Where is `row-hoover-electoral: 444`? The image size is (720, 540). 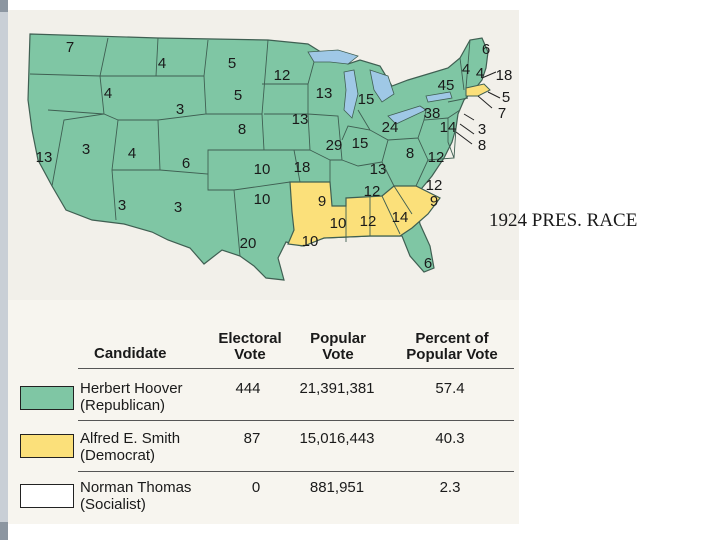 row-hoover-electoral: 444 is located at coordinates (248, 388).